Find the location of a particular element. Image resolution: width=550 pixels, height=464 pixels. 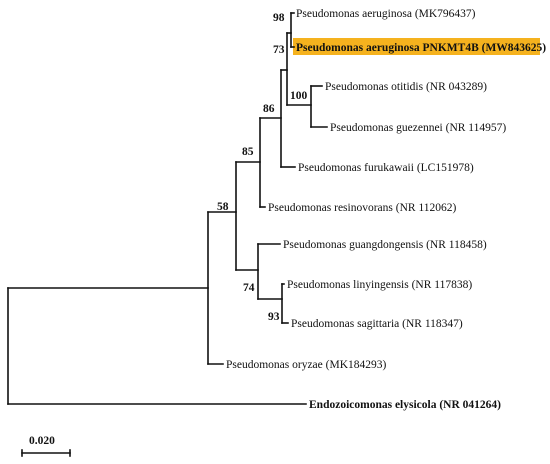

taxon-label-endozoicomonas: Endozoicomonas elysicola (NR 041264) is located at coordinates (405, 405).